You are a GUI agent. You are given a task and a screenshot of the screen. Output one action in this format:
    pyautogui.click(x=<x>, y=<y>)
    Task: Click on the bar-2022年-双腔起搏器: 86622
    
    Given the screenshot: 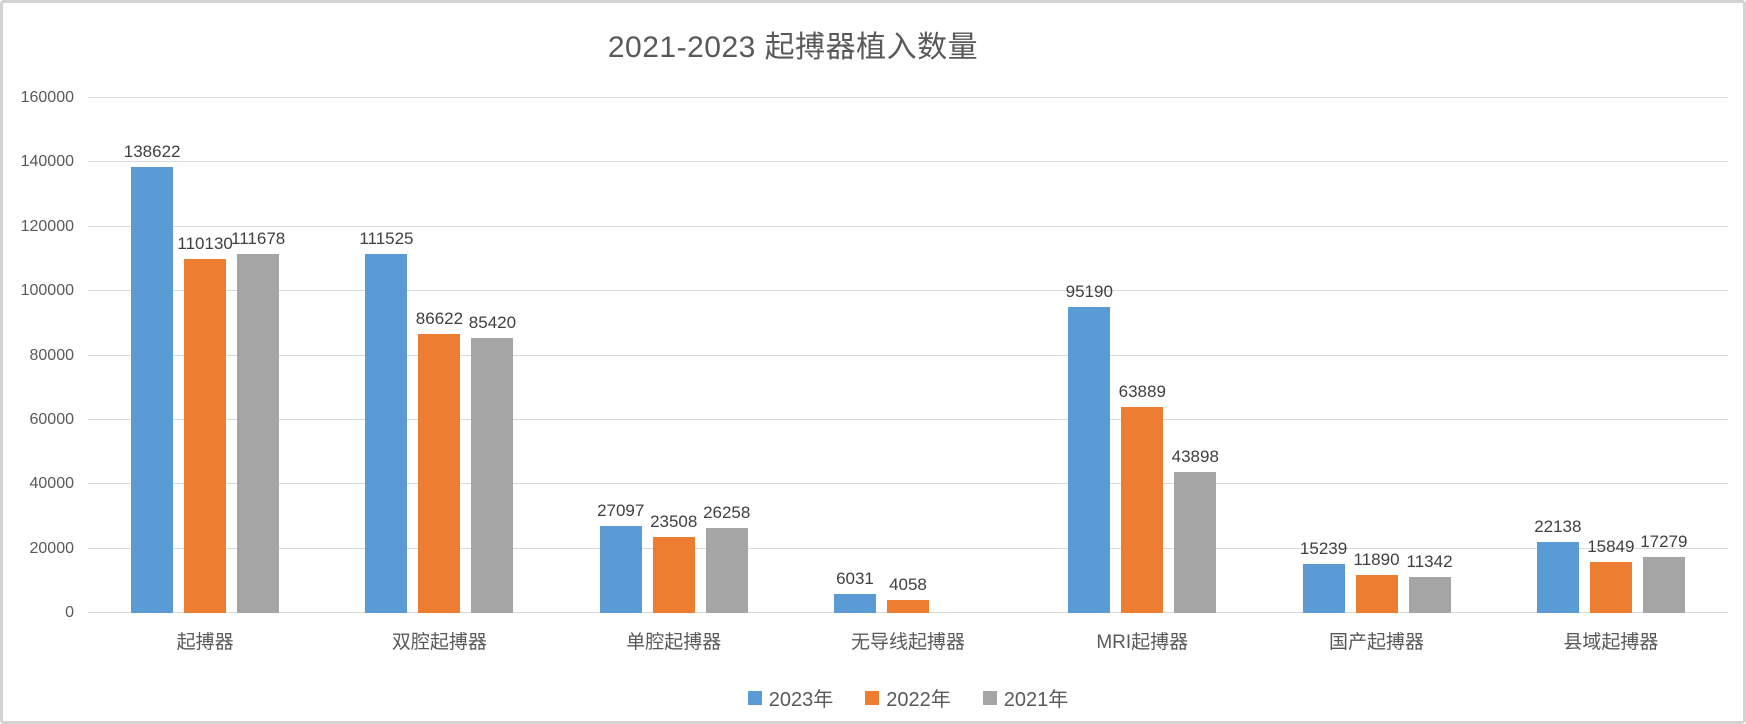 What is the action you would take?
    pyautogui.click(x=439, y=461)
    